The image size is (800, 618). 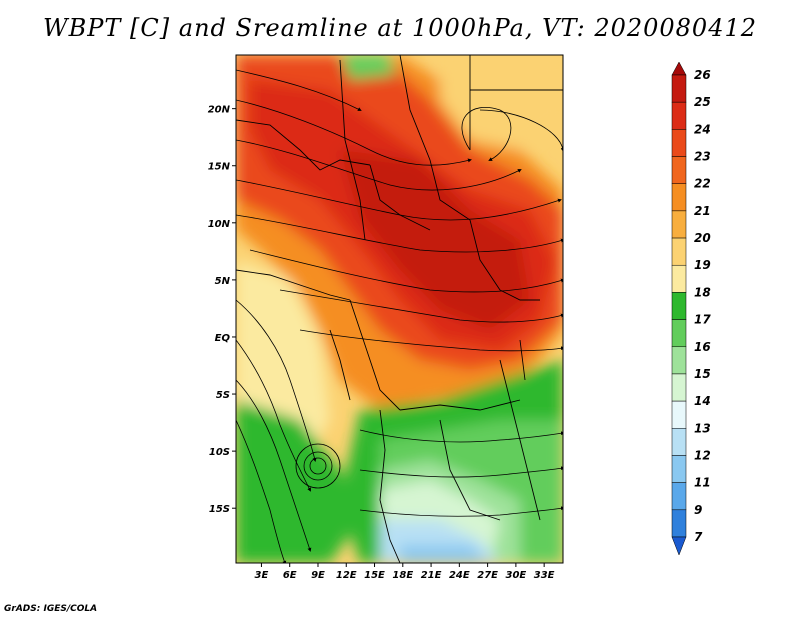 I want to click on lat-label: 5S, so click(x=223, y=395).